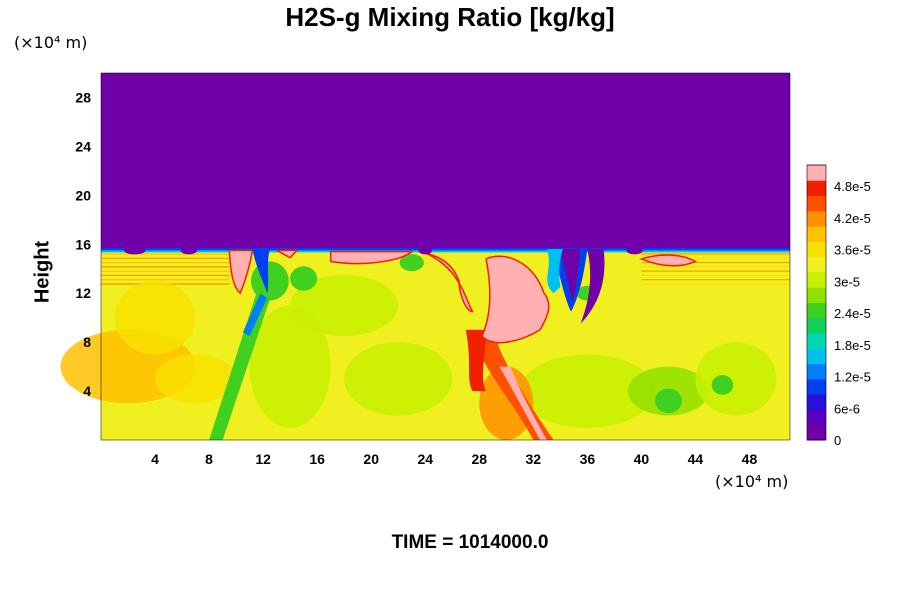 This screenshot has height=600, width=900. Describe the element at coordinates (852, 186) in the screenshot. I see `colorbar-tick-label: 4.8e-5` at that location.